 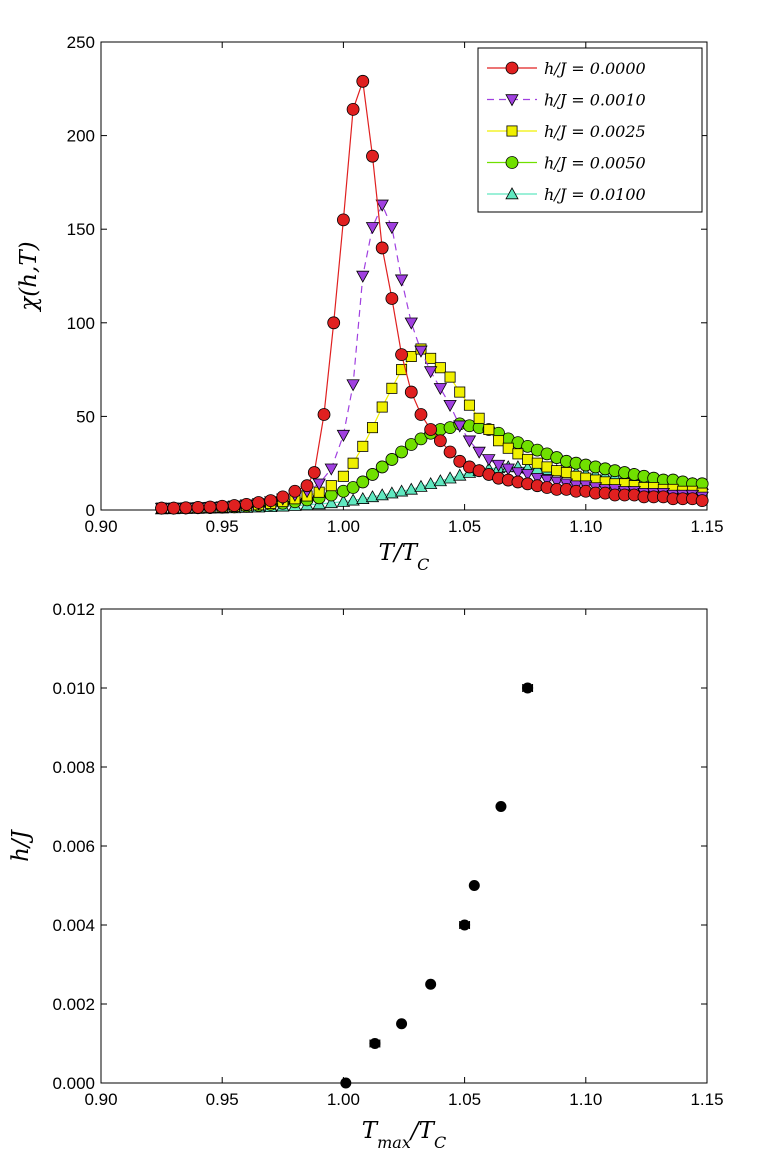 I want to click on top-x-tick-label: 0.95, so click(x=222, y=526).